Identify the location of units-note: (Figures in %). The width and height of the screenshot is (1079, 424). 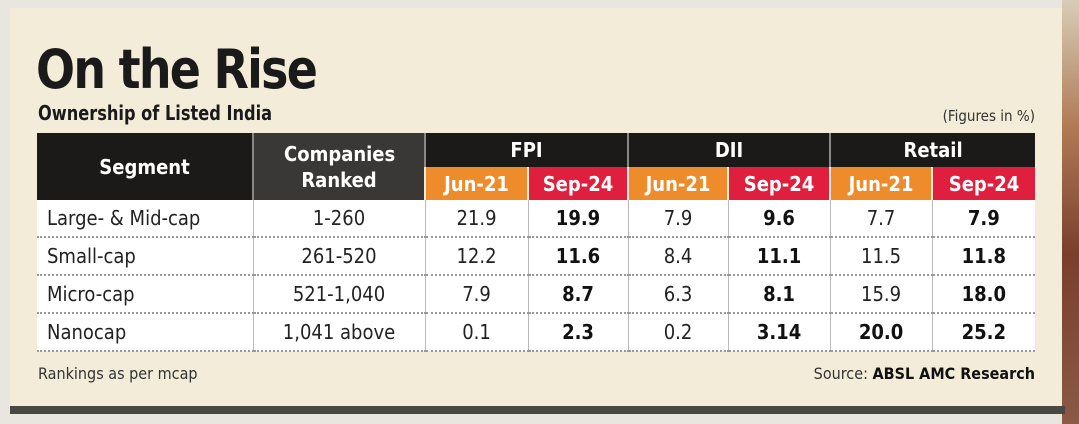
(988, 116).